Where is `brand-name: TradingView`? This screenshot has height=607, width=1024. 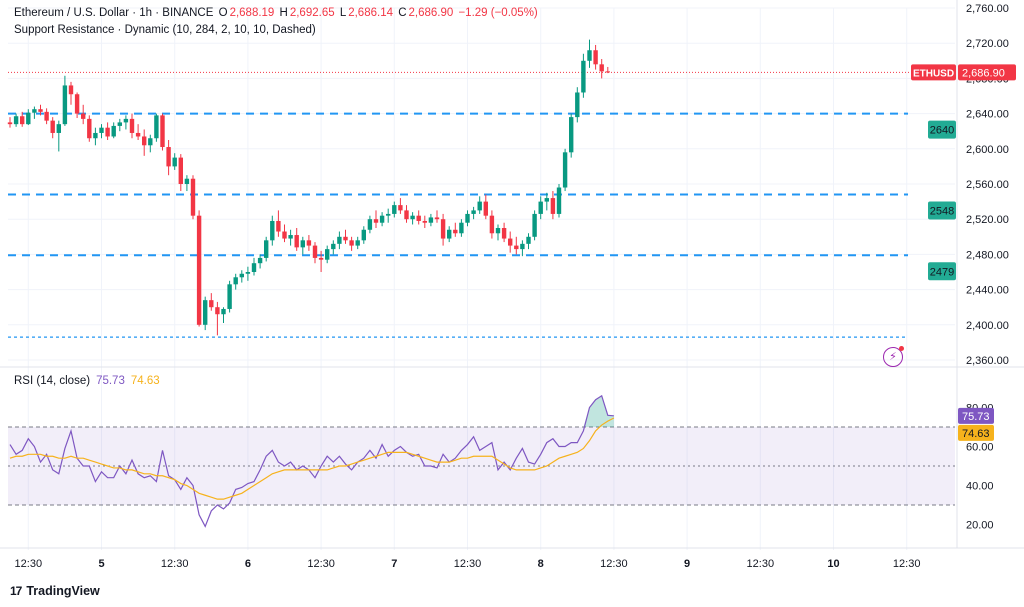 brand-name: TradingView is located at coordinates (63, 591).